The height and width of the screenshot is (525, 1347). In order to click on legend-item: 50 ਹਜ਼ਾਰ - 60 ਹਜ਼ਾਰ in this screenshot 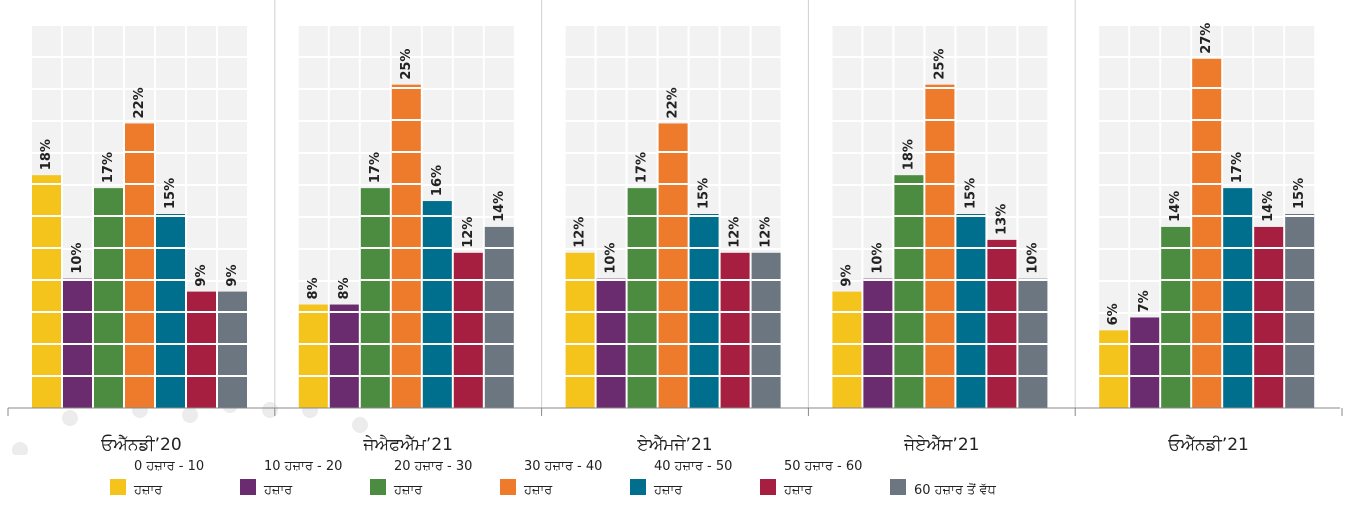, I will do `click(825, 479)`.